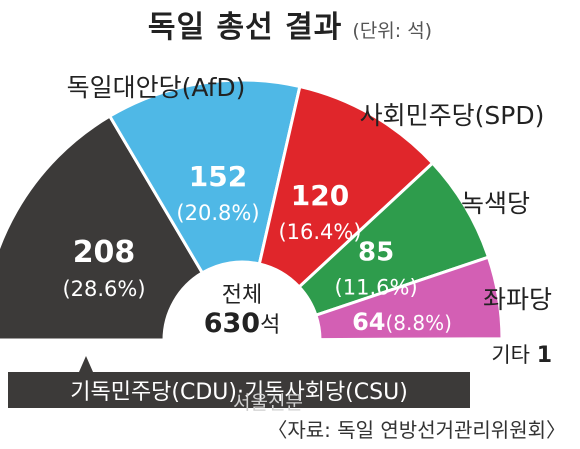 The image size is (580, 449). I want to click on slice-0-value: 208, so click(104, 252).